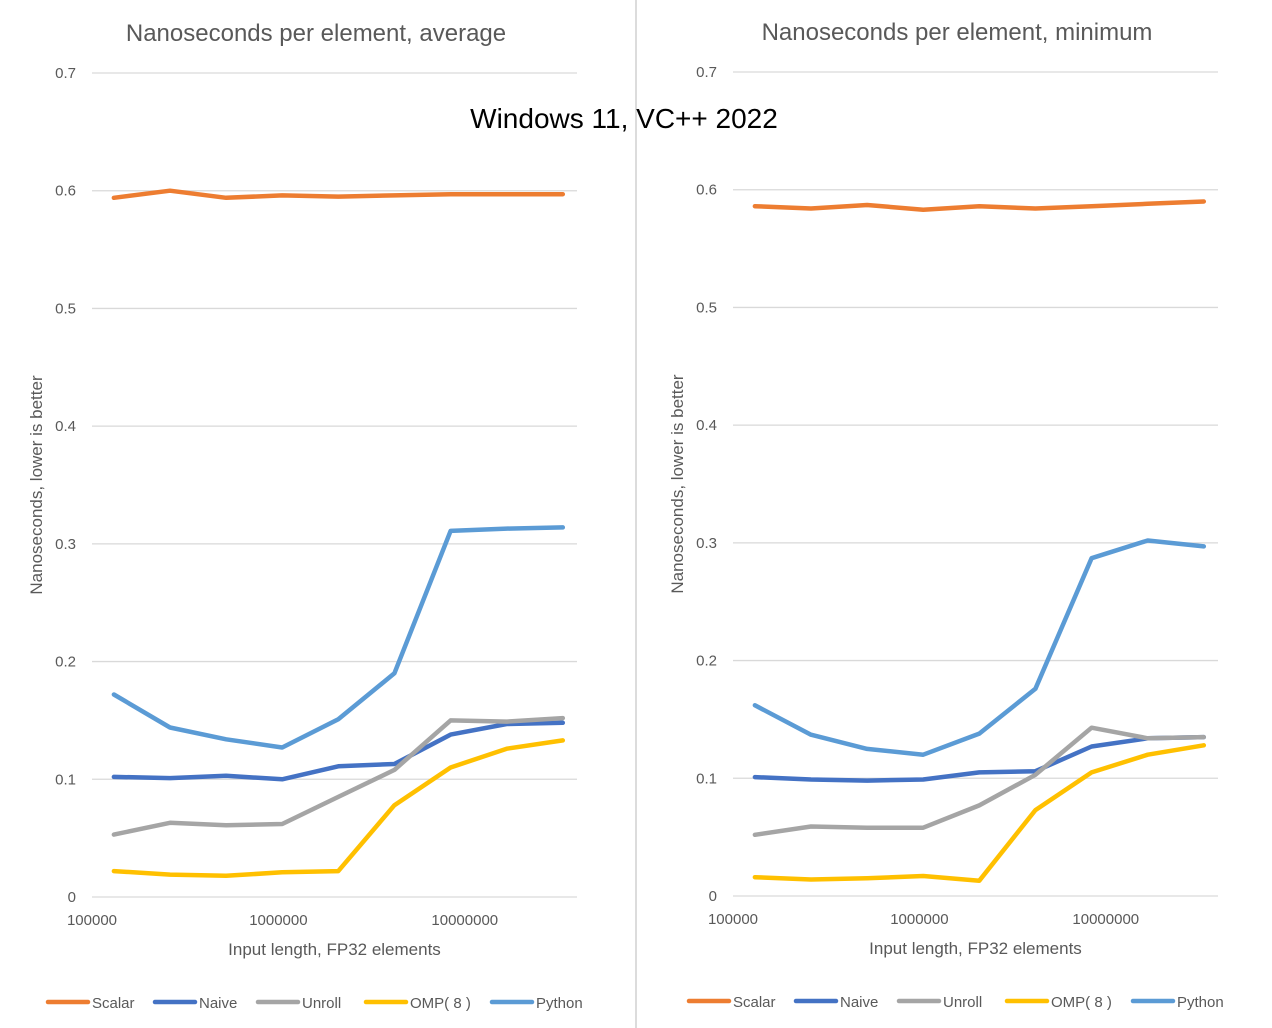 The width and height of the screenshot is (1272, 1028). What do you see at coordinates (316, 33) in the screenshot?
I see `chart-title: Nanoseconds per element, average` at bounding box center [316, 33].